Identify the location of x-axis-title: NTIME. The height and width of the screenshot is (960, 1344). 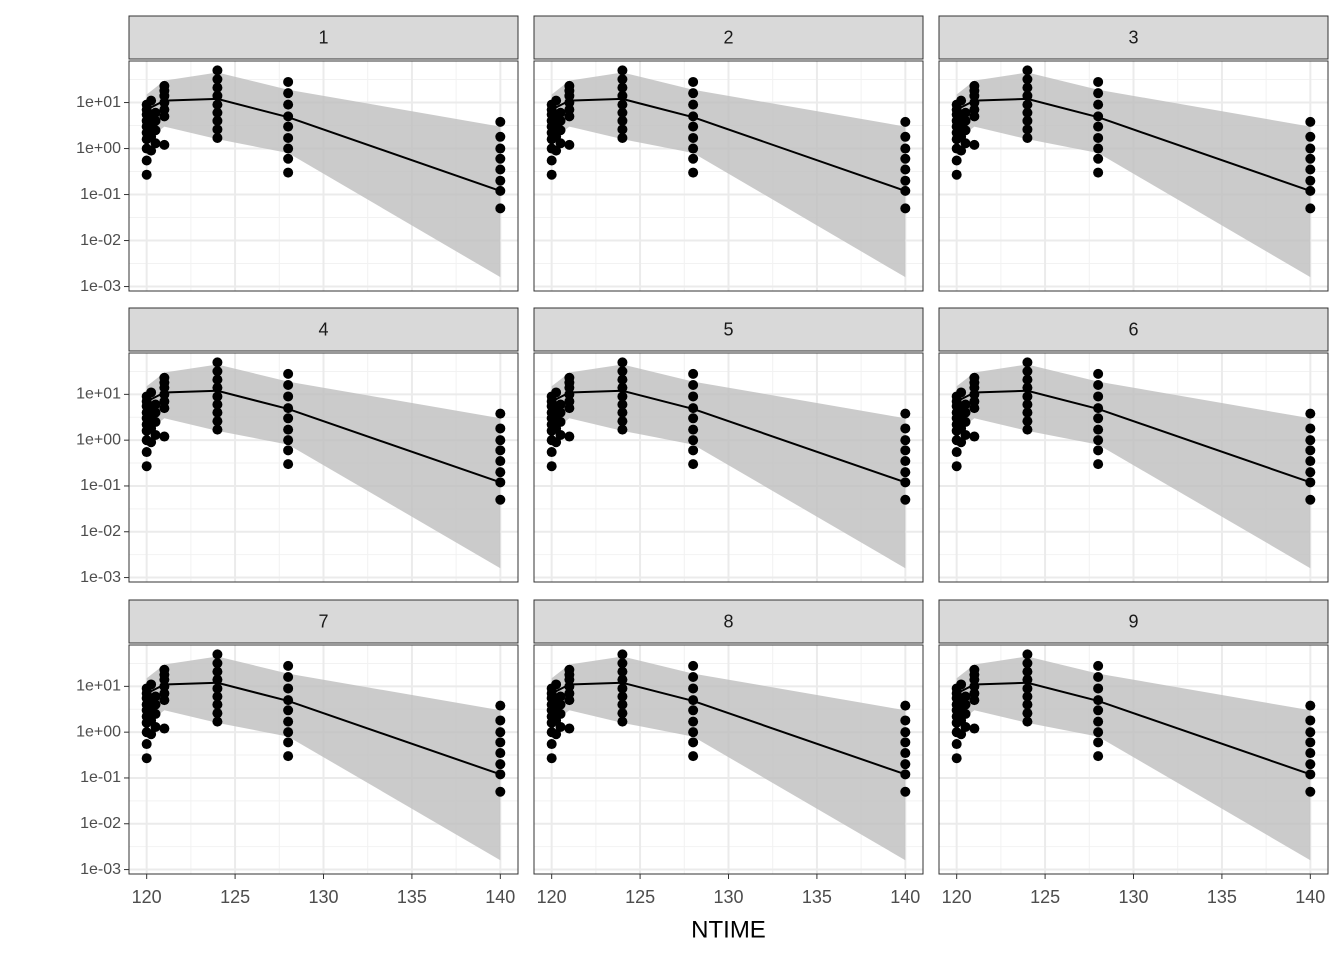
(728, 929).